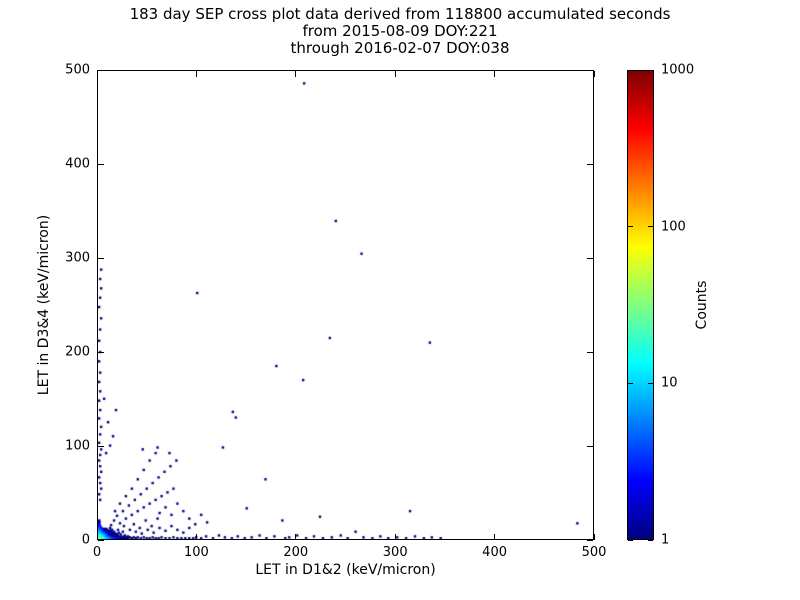  I want to click on title-line-3: through 2016-02-07 DOY:038, so click(400, 48).